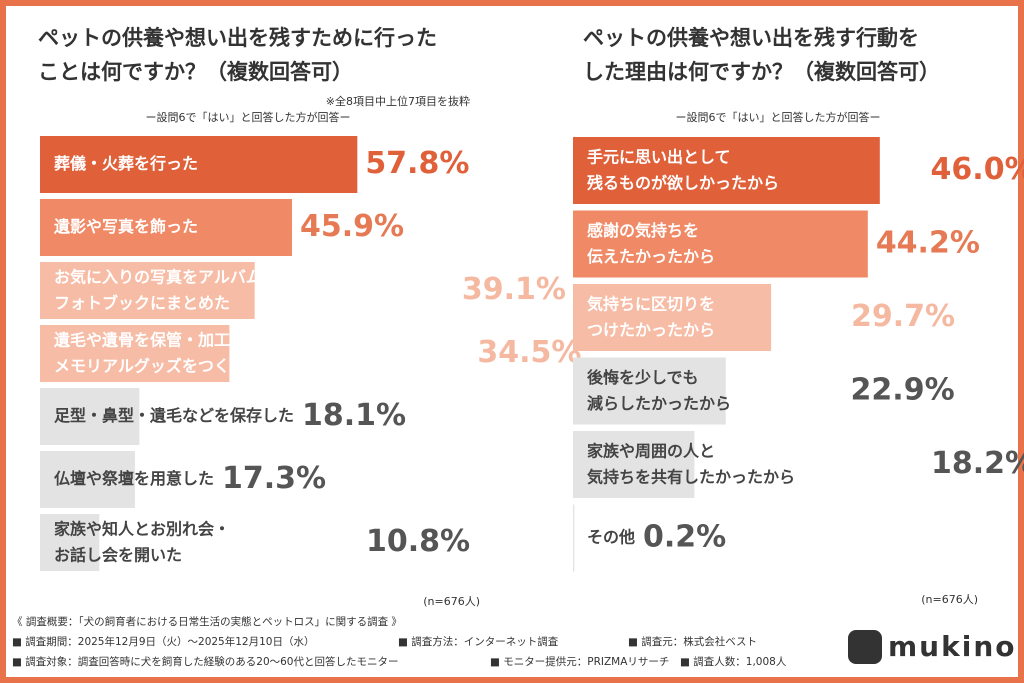 This screenshot has width=1024, height=683. Describe the element at coordinates (928, 243) in the screenshot. I see `value-label: 44.2%` at that location.